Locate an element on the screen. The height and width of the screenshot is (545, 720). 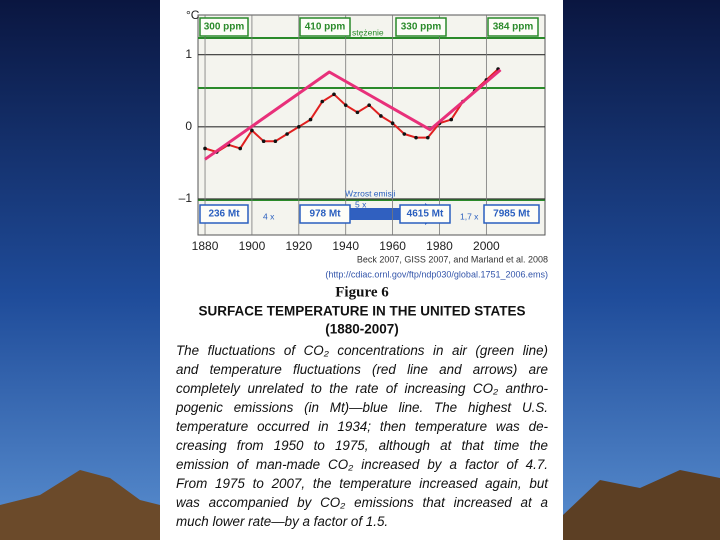
annotation: 5 x is located at coordinates (361, 204).